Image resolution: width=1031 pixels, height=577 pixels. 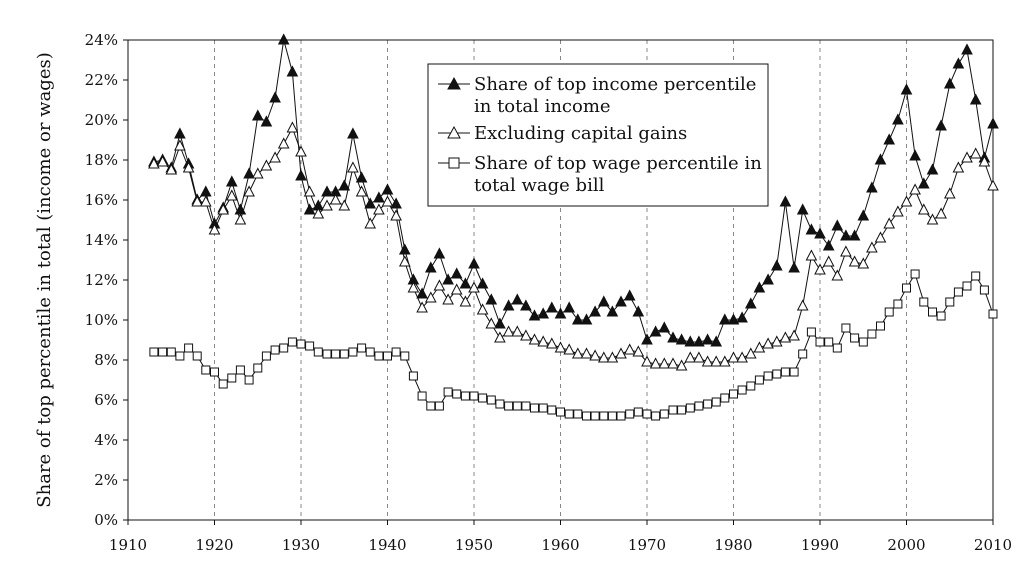 I want to click on series-2-point-1928, so click(x=283, y=143).